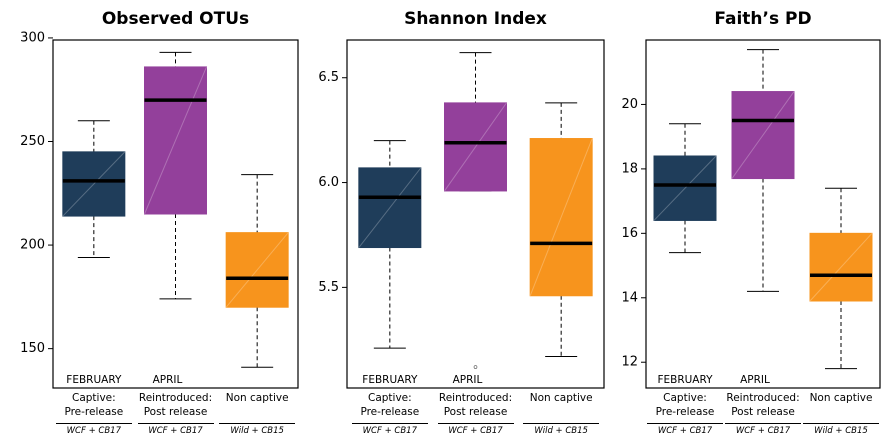  I want to click on y-tick-label: 5.5, so click(328, 287).